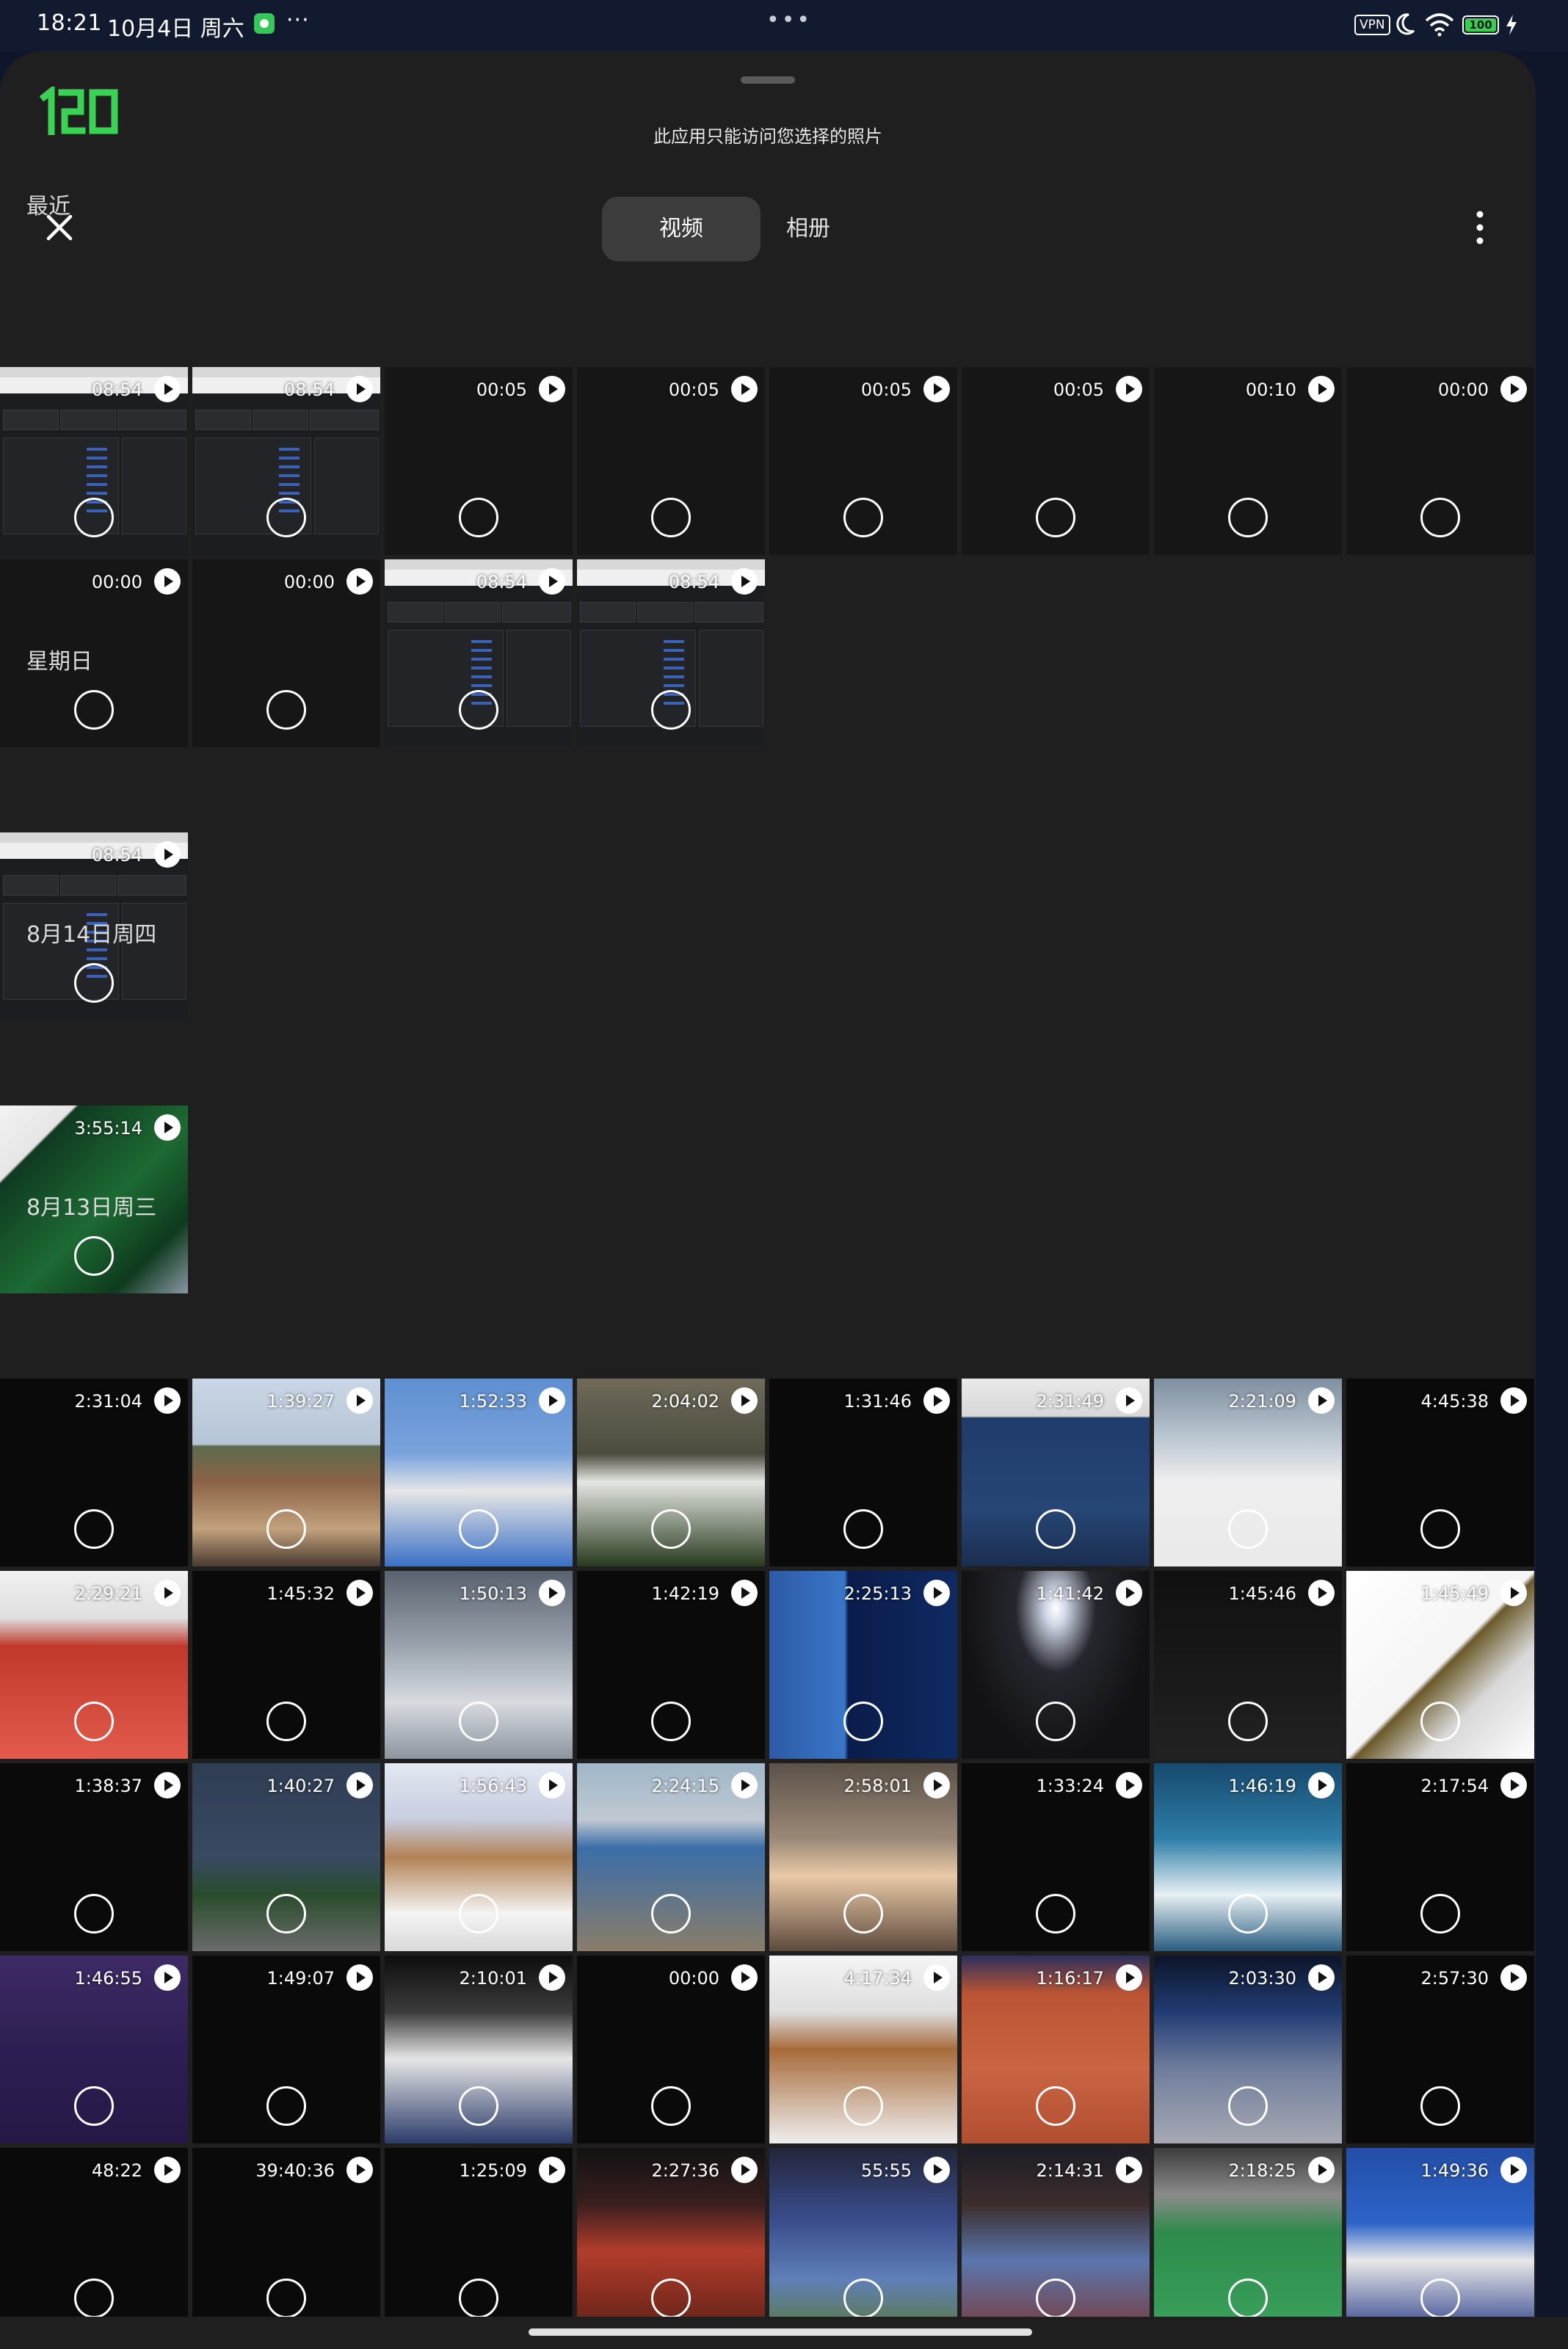  I want to click on video-thumbnail: 1:39:27, so click(286, 1472).